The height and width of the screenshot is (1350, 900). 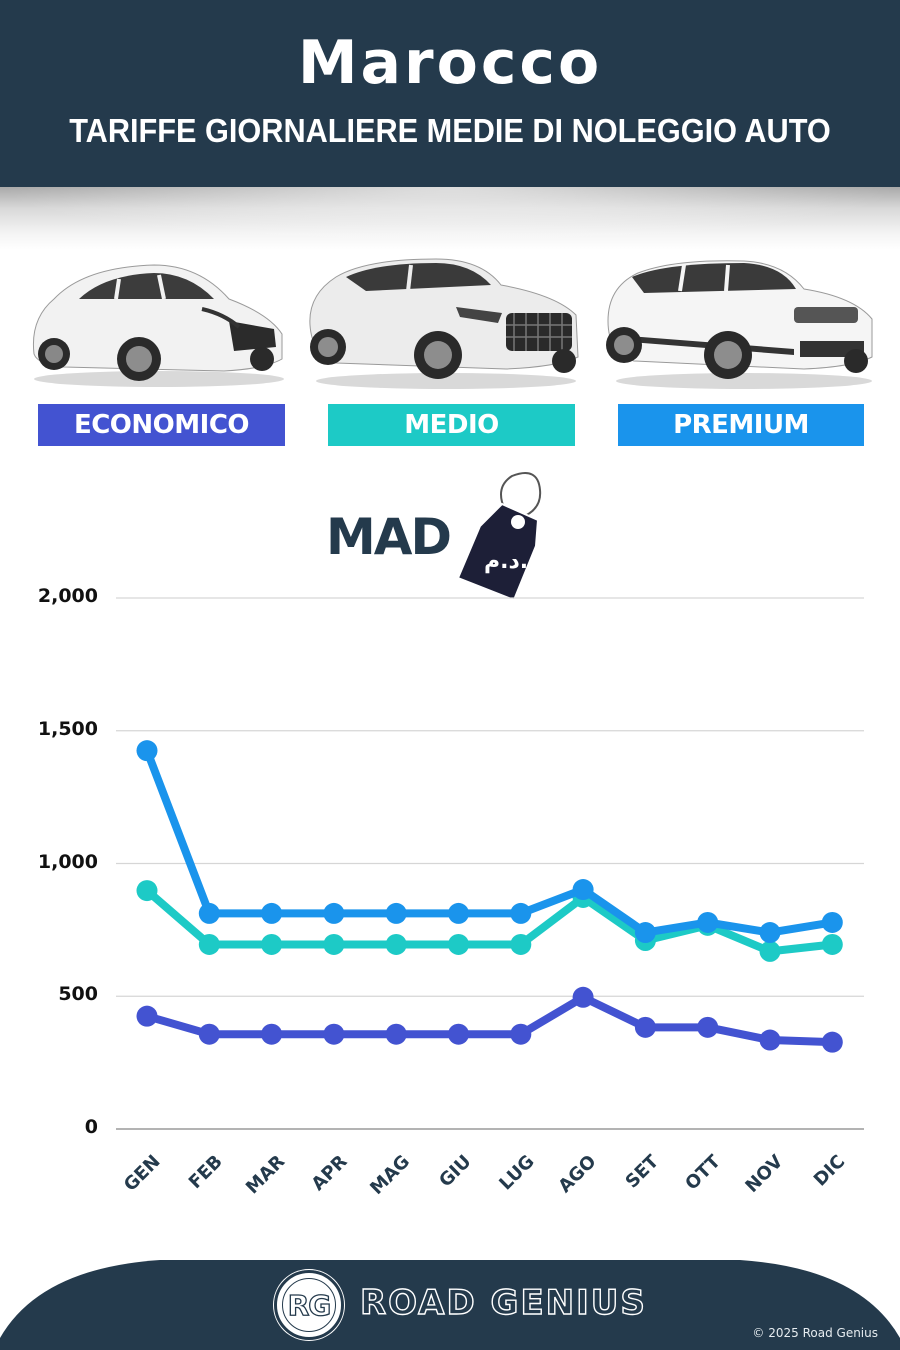 I want to click on series-economico, so click(x=489, y=1019).